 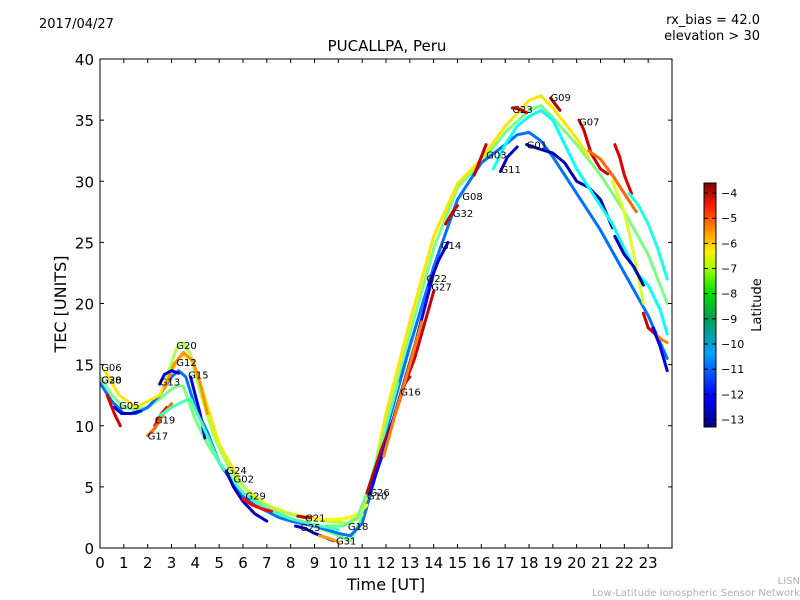 What do you see at coordinates (148, 563) in the screenshot?
I see `x-tick-label: 2` at bounding box center [148, 563].